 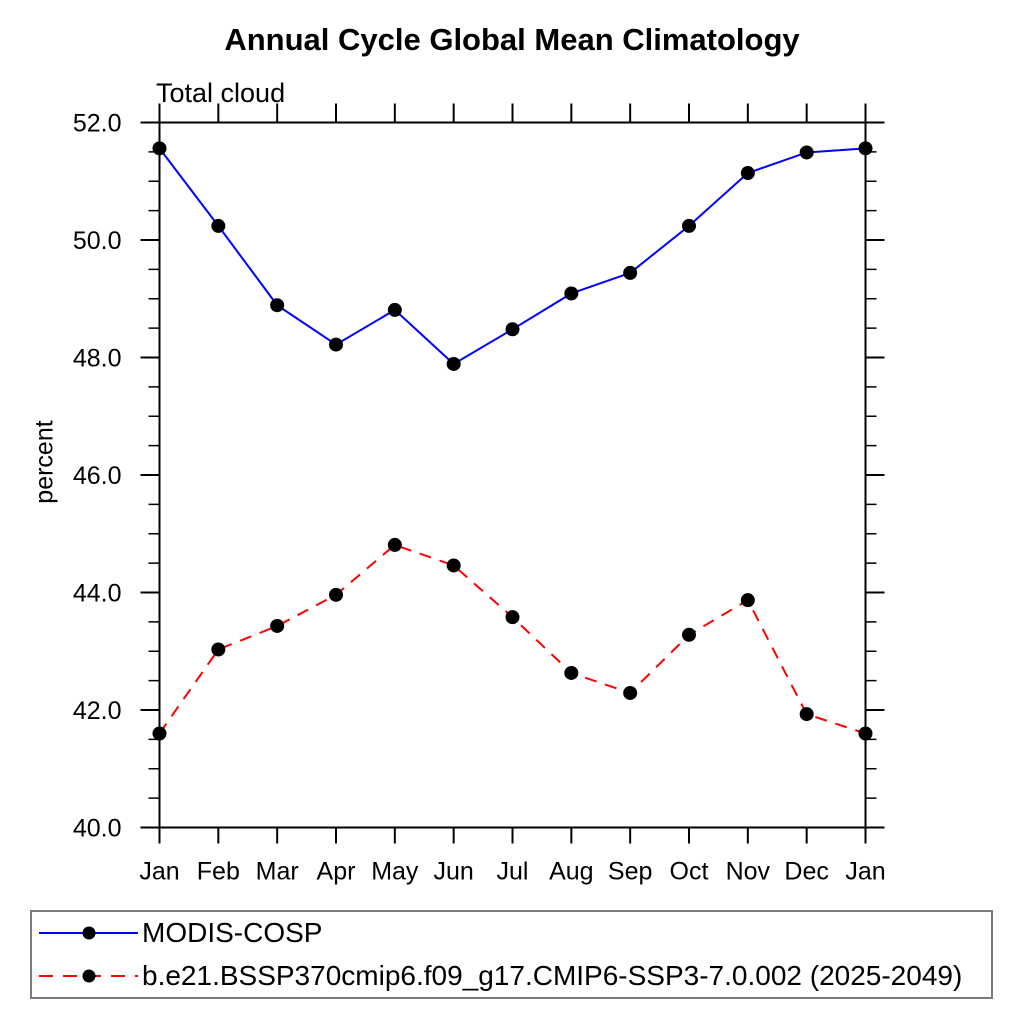 What do you see at coordinates (806, 872) in the screenshot?
I see `x-tick-label: Dec` at bounding box center [806, 872].